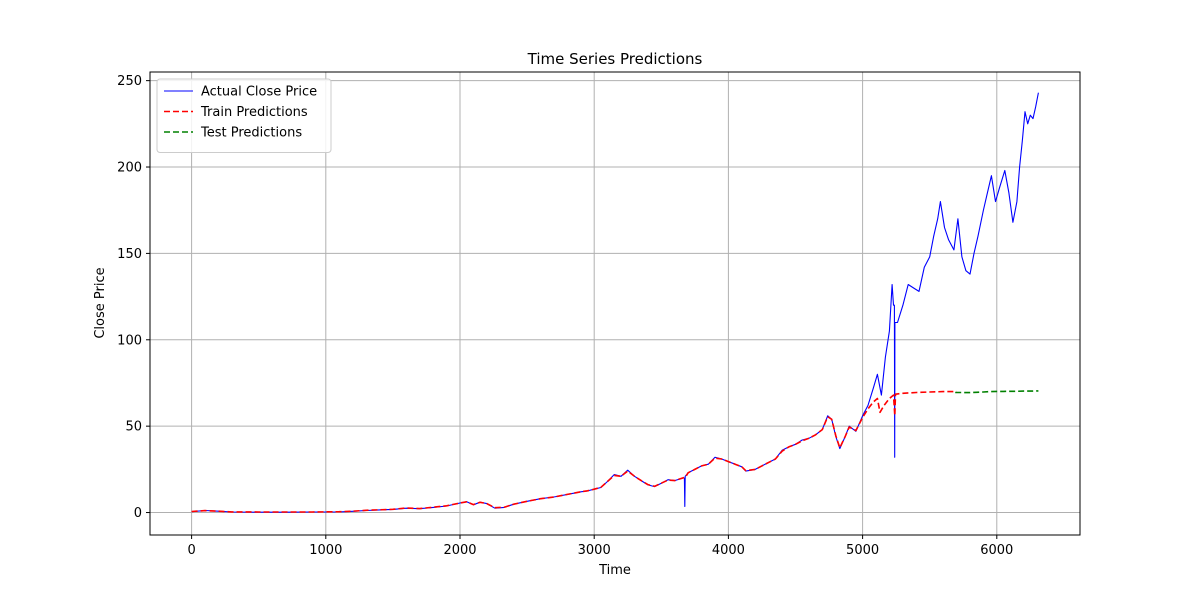 The width and height of the screenshot is (1200, 604). What do you see at coordinates (254, 112) in the screenshot?
I see `legend-label-train-predictions: Train Predictions` at bounding box center [254, 112].